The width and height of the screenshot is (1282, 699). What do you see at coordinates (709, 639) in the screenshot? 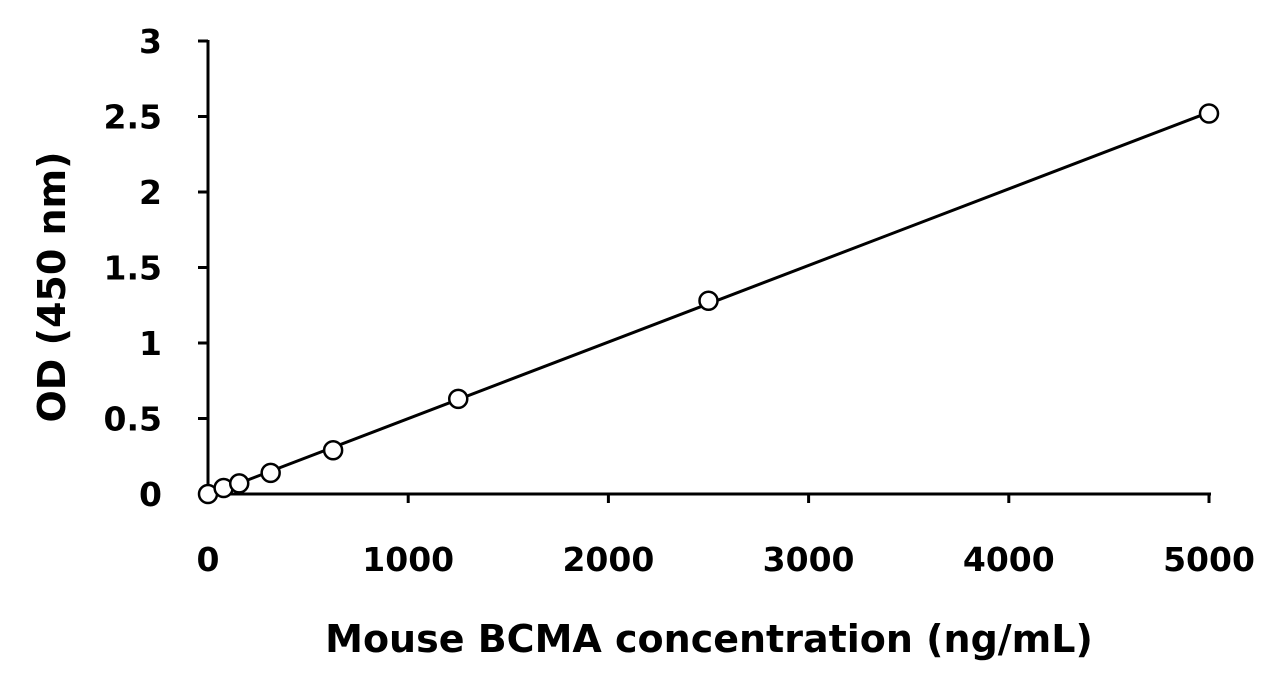
I see `x-axis-title: Mouse BCMA concentration (ng/mL)` at bounding box center [709, 639].